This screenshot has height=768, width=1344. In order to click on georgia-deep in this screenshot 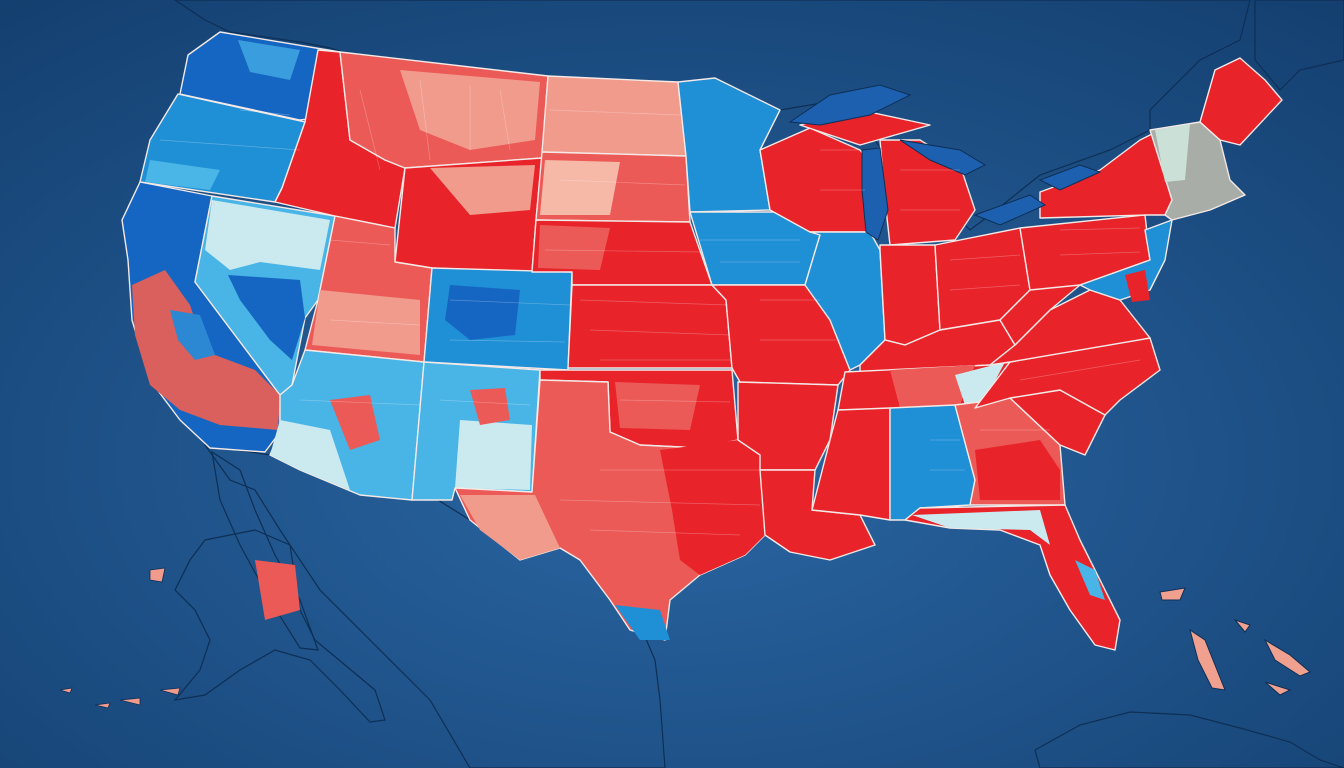, I will do `click(1017, 470)`.